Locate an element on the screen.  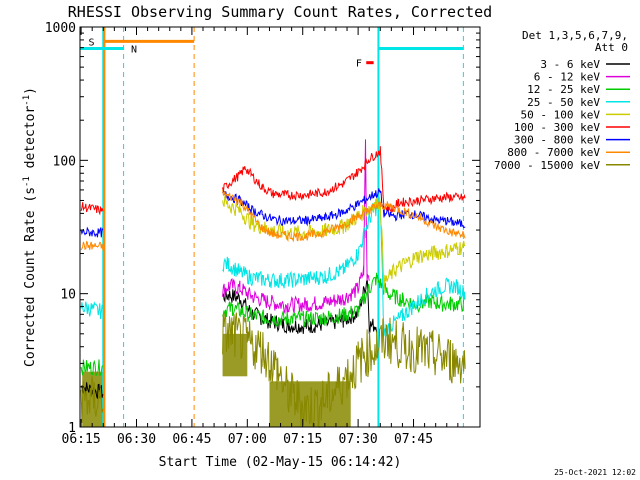
legend-label: 300 - 800 keV is located at coordinates (557, 140).